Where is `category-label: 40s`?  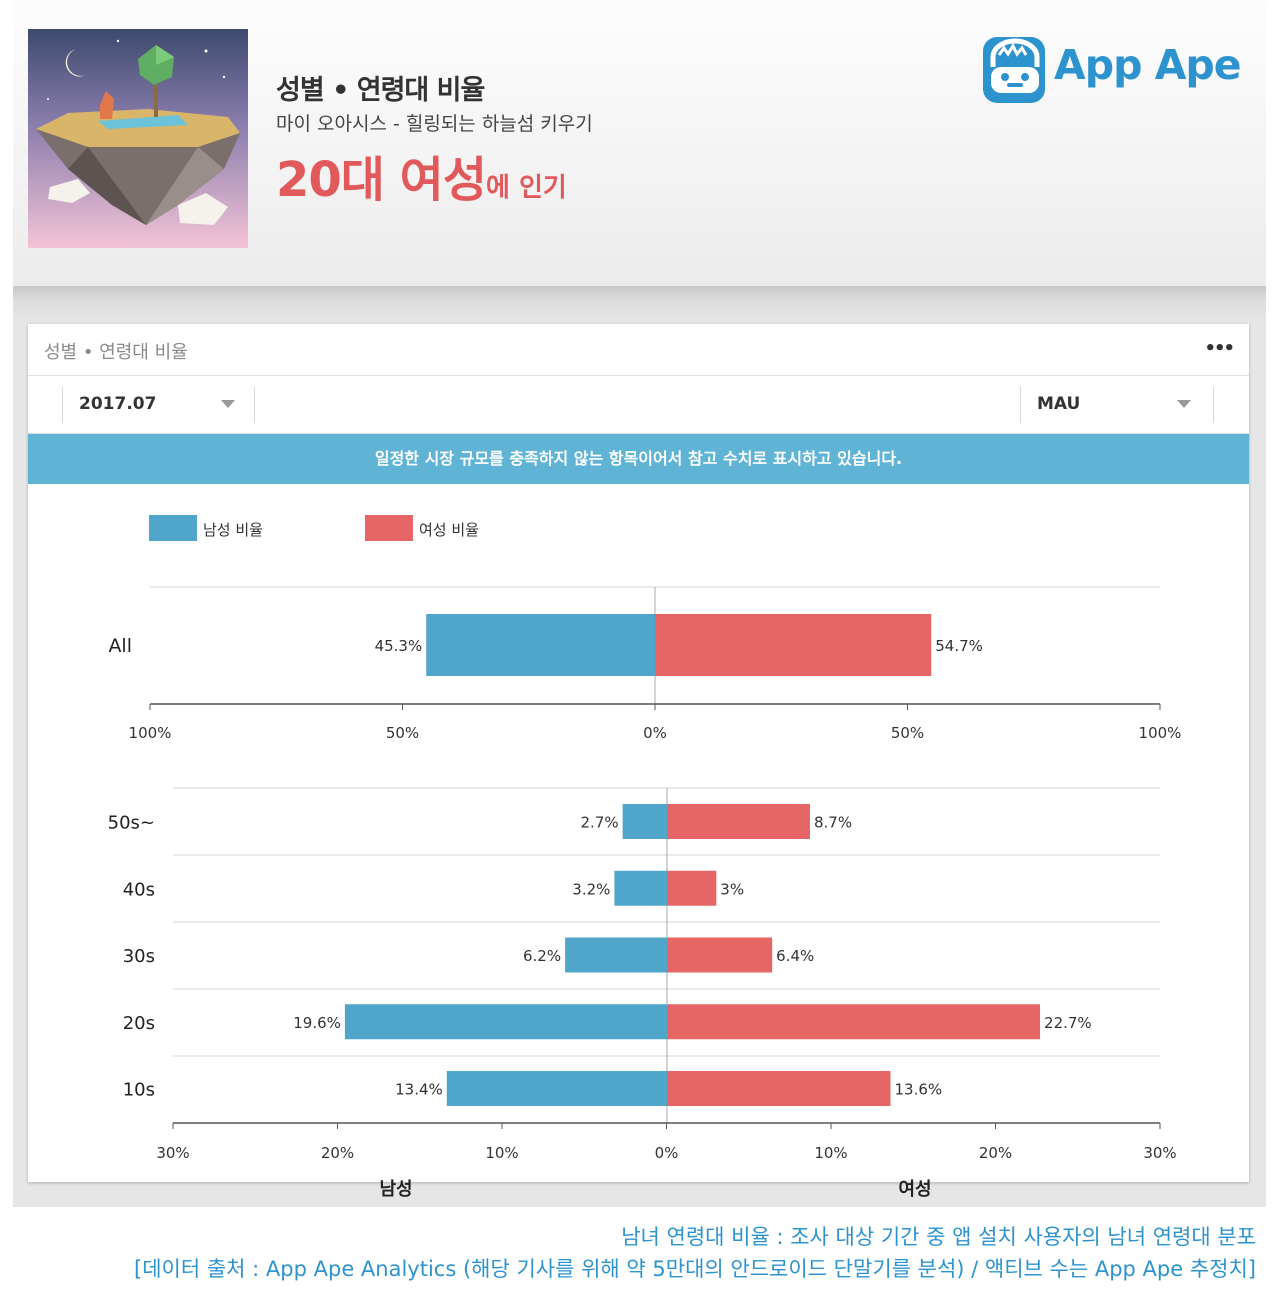
category-label: 40s is located at coordinates (139, 889).